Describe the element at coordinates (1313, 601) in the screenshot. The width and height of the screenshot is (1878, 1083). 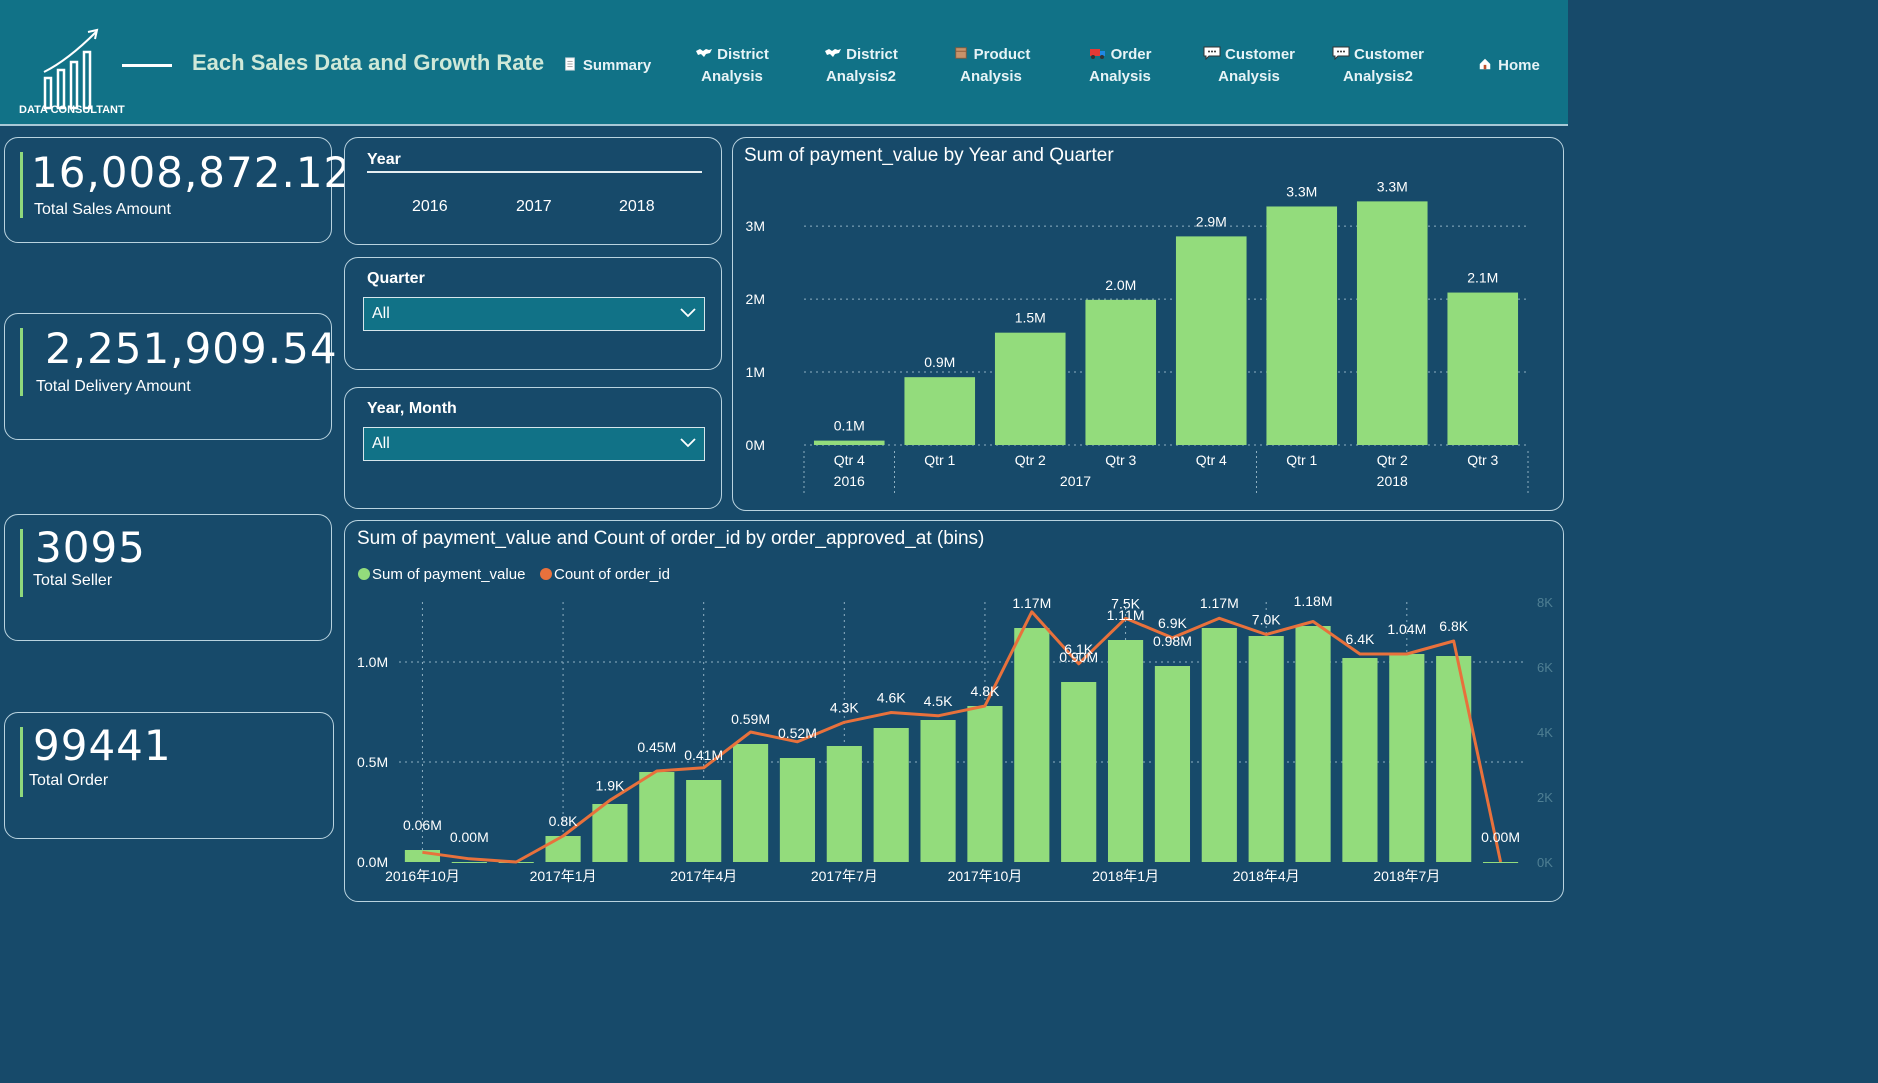
I see `bar-data-label: 1.18M` at that location.